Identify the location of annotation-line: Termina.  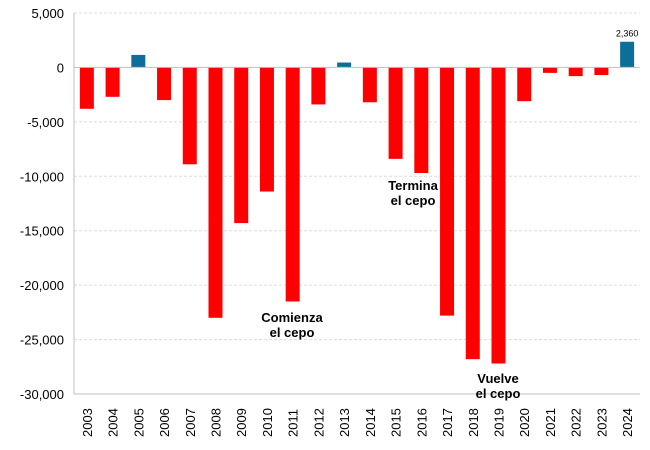
(413, 185).